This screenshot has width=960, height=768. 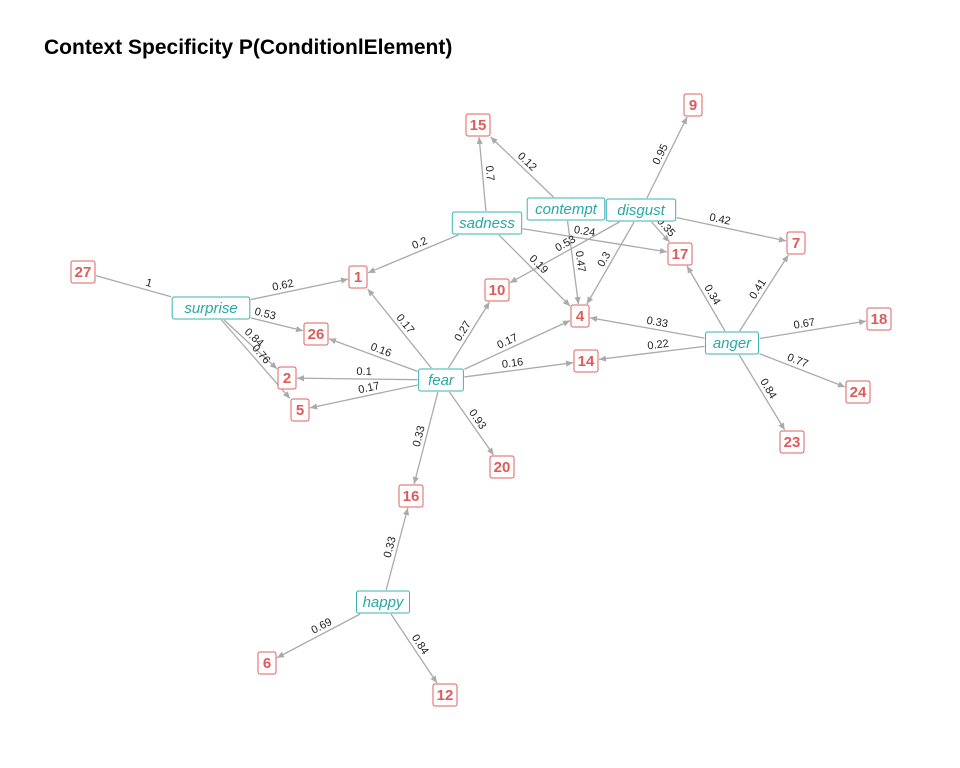 I want to click on element-label: 23, so click(x=792, y=442).